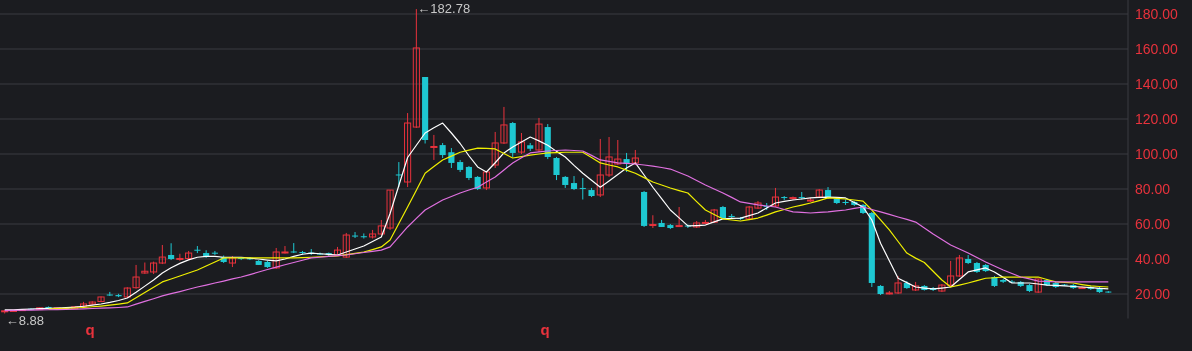 The image size is (1192, 351). What do you see at coordinates (1157, 13) in the screenshot?
I see `y-tick-label: 180.00` at bounding box center [1157, 13].